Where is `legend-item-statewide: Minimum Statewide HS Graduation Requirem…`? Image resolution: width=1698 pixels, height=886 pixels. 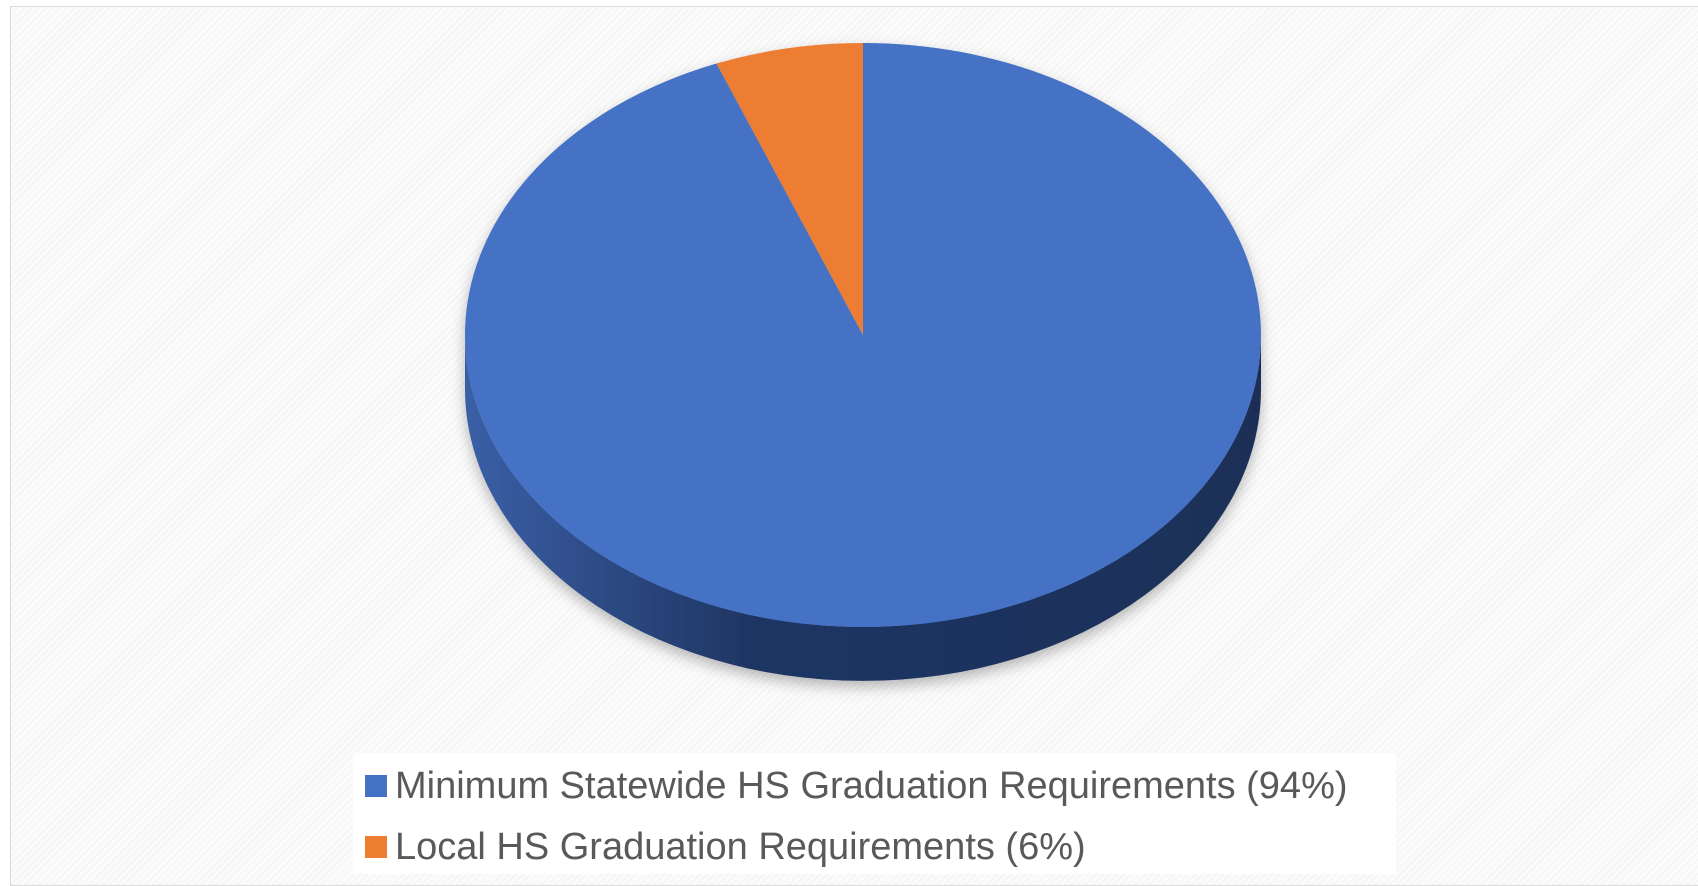
legend-item-statewide: Minimum Statewide HS Graduation Requirem… is located at coordinates (856, 786).